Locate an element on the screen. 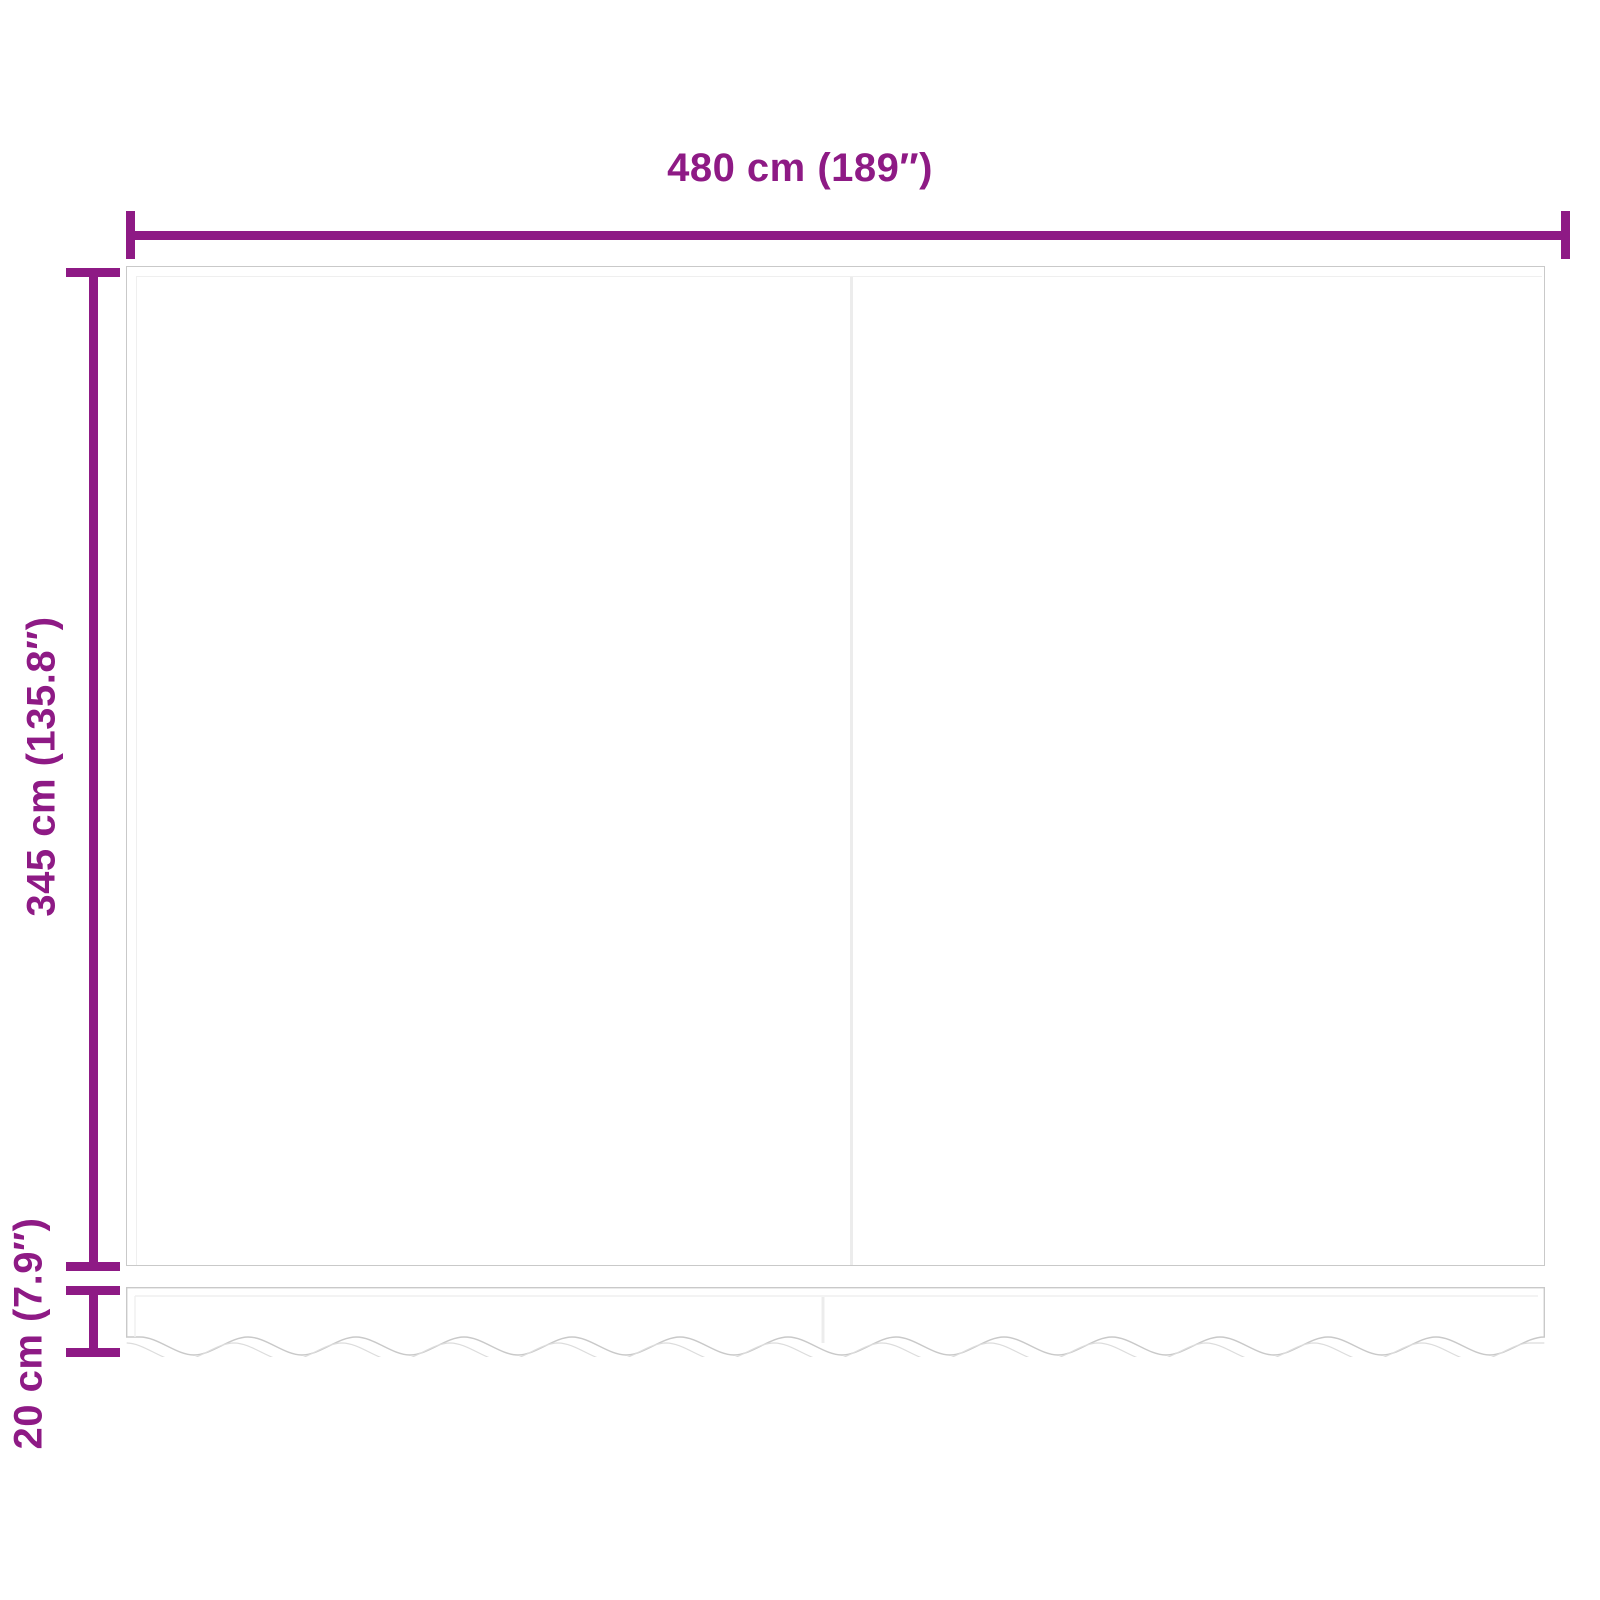 This screenshot has width=1600, height=1600. width-dimension-end-cap-left is located at coordinates (130, 235).